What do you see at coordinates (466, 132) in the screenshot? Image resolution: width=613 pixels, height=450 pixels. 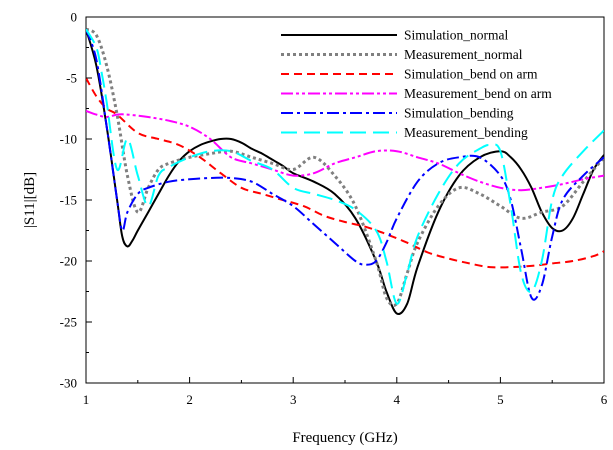 I see `legend-label-6: Measurement_bending` at bounding box center [466, 132].